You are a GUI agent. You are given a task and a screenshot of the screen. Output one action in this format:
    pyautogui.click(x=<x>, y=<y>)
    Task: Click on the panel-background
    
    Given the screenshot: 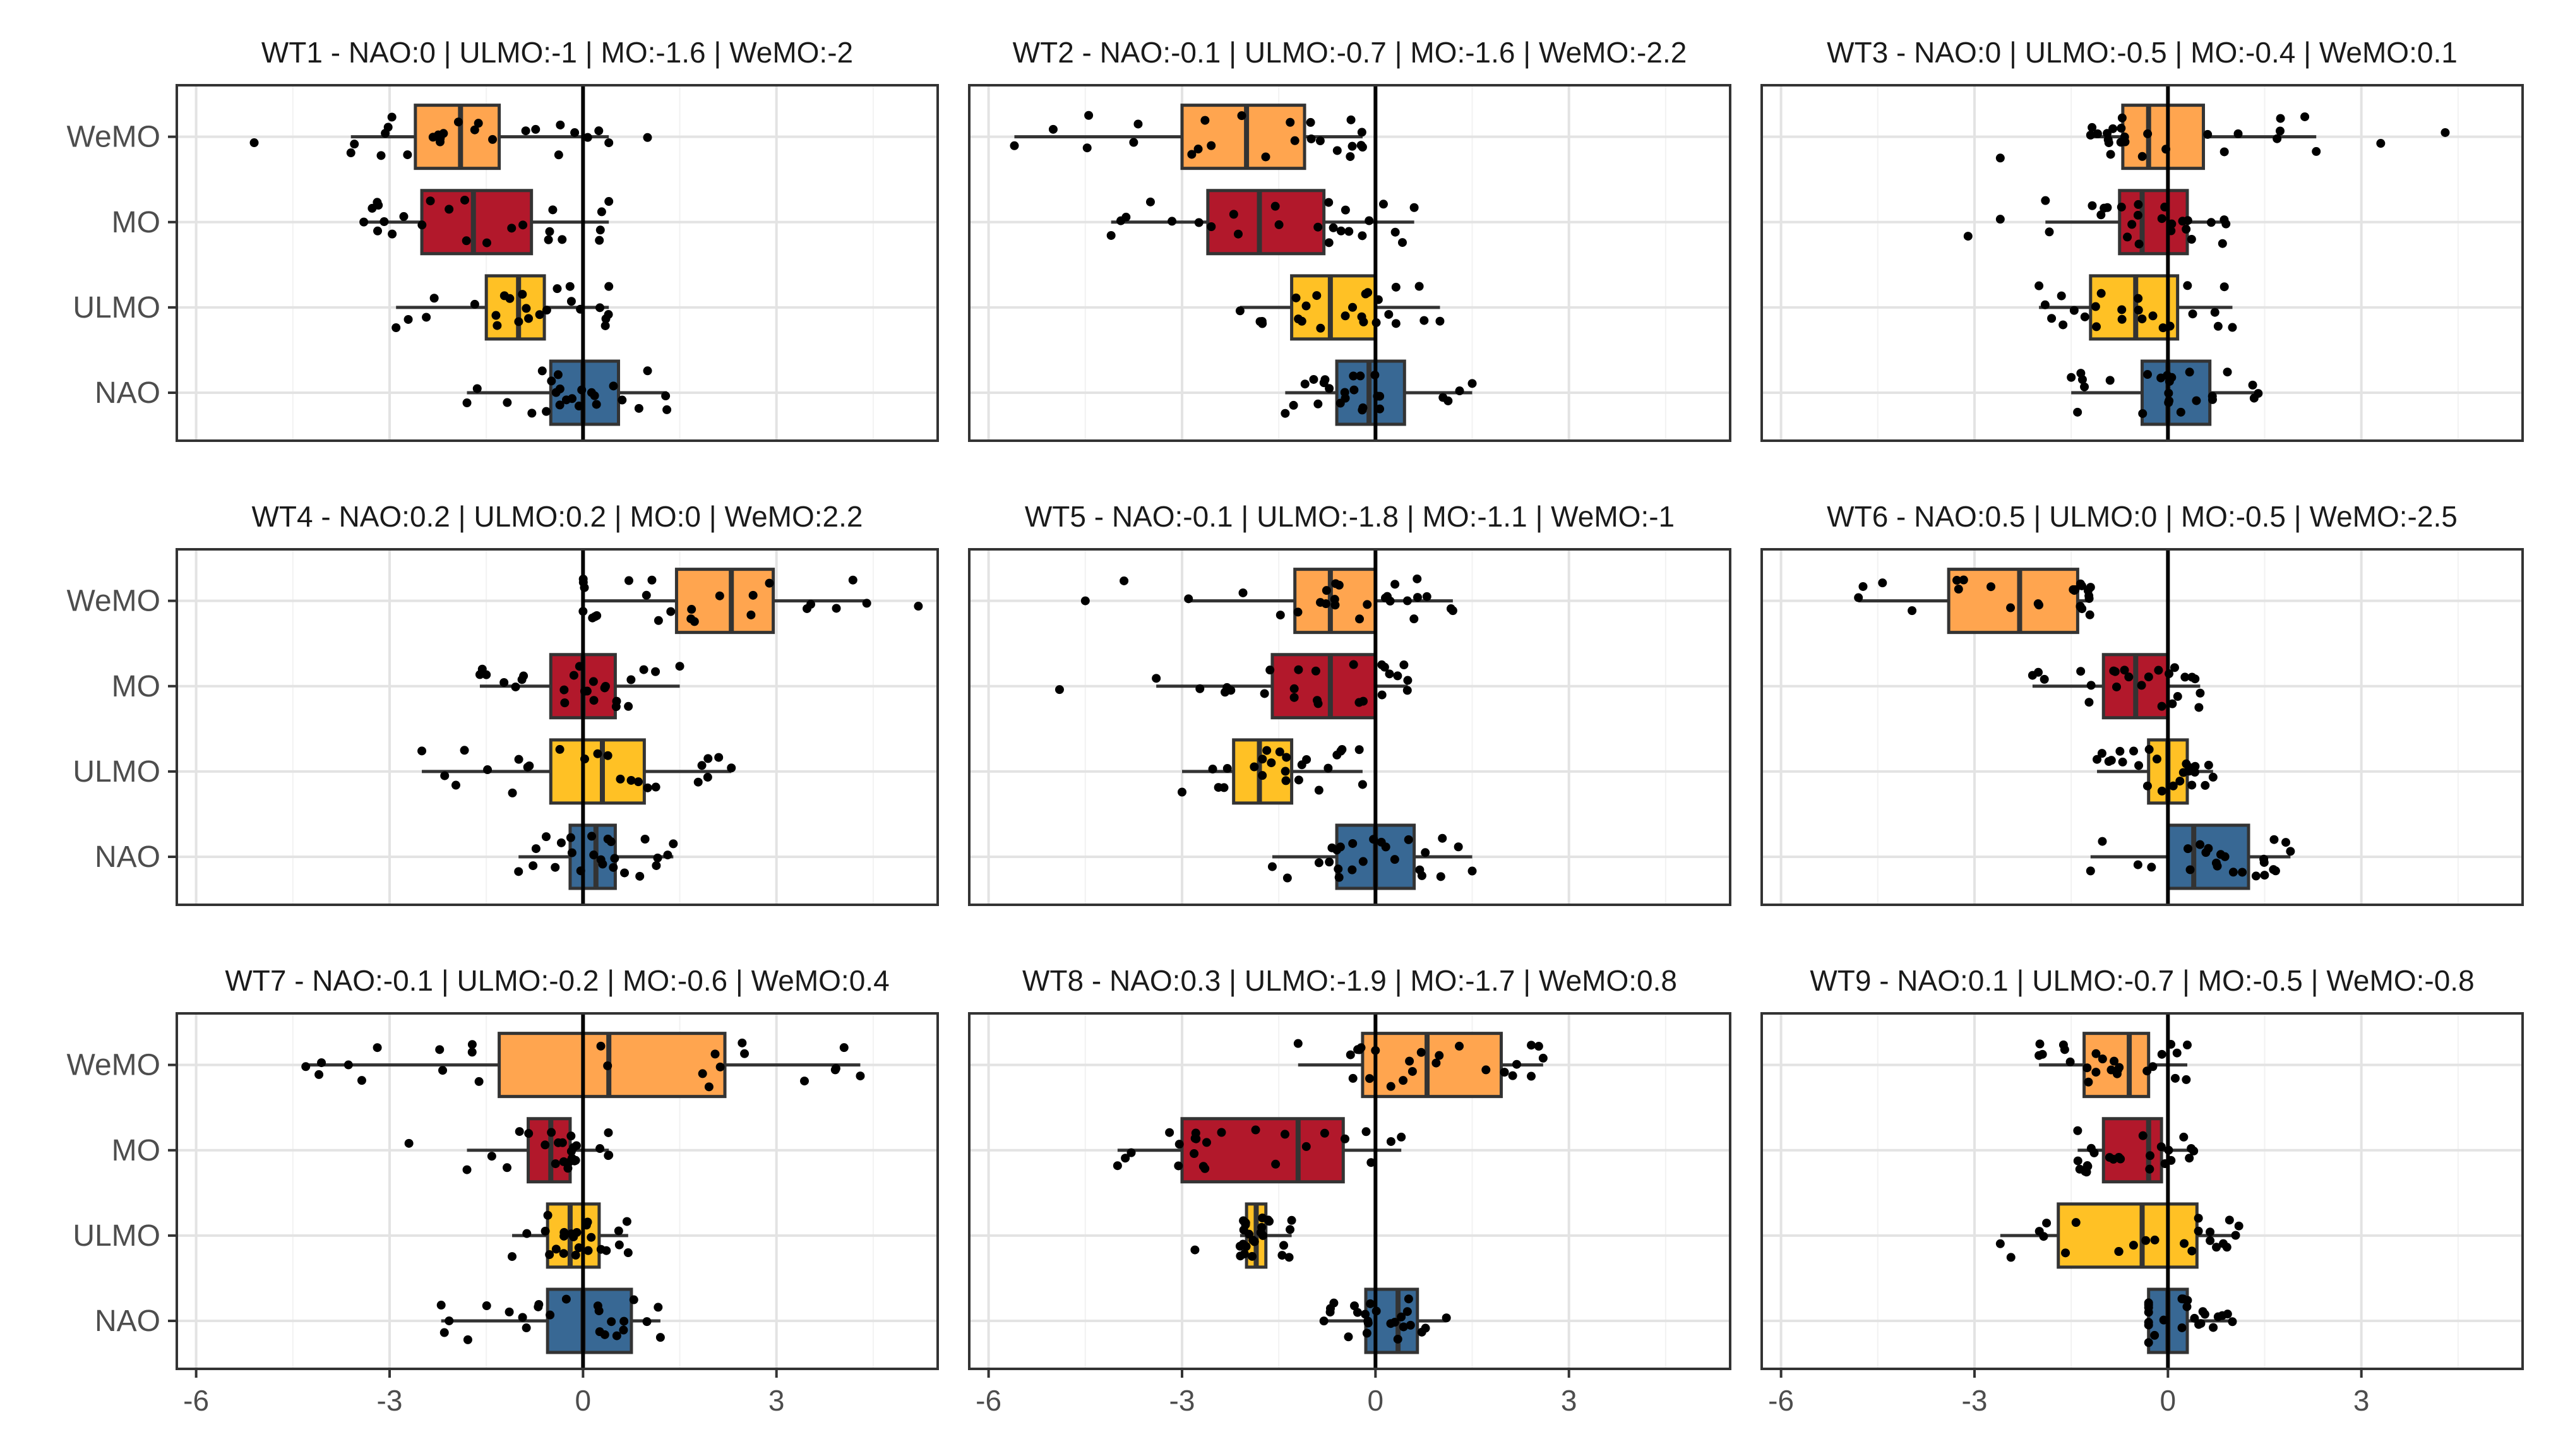 What is the action you would take?
    pyautogui.click(x=2142, y=727)
    